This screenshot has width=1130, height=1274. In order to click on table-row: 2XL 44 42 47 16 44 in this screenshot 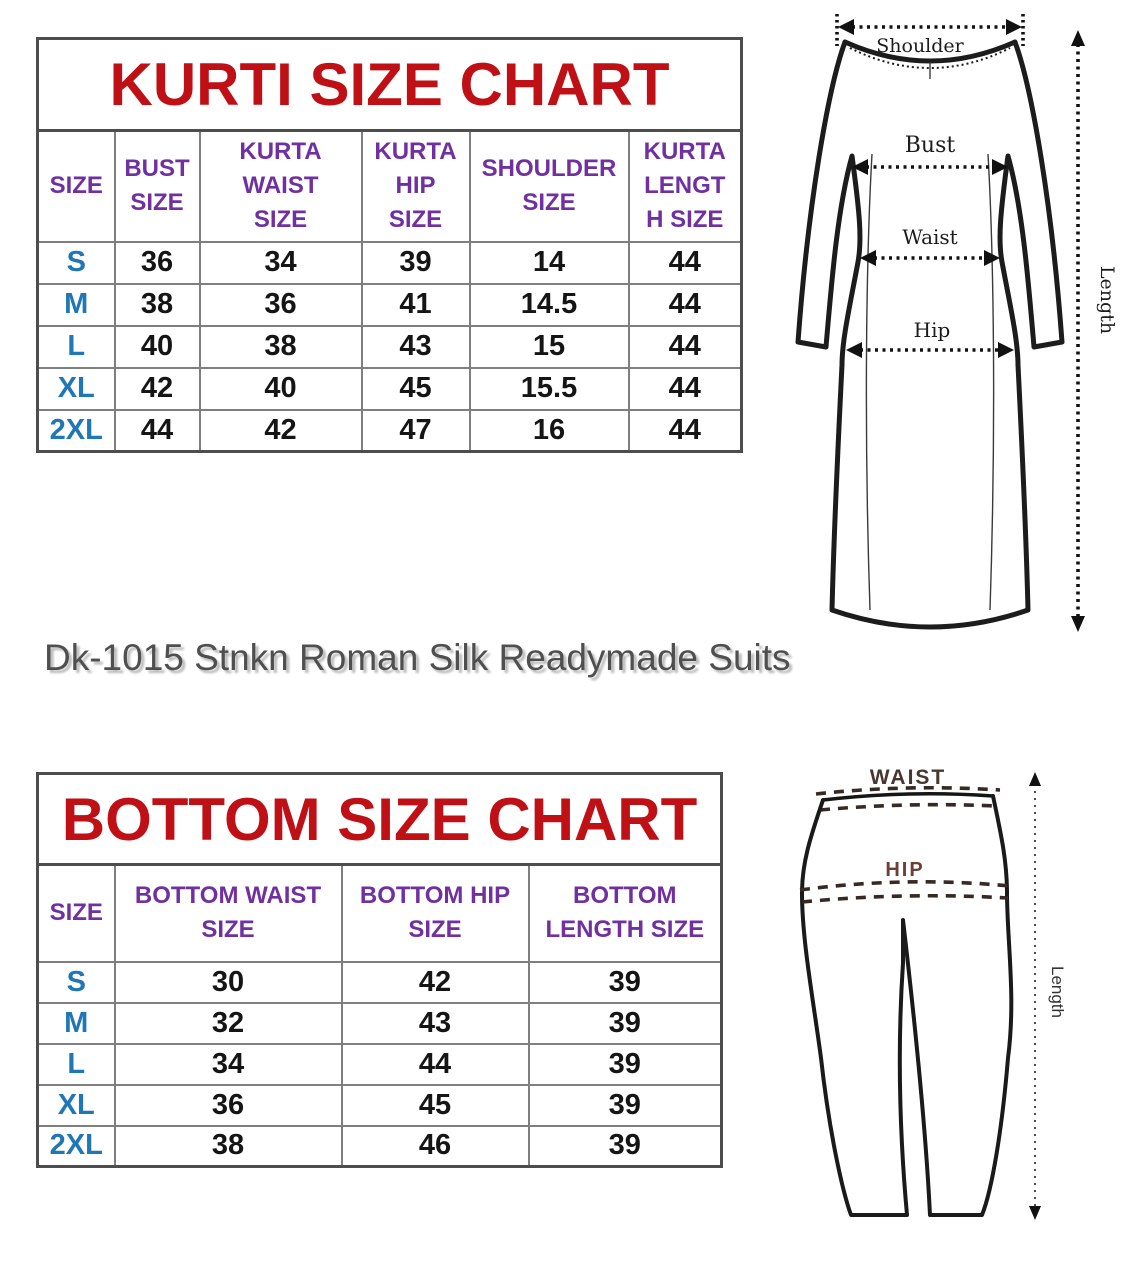, I will do `click(389, 430)`.